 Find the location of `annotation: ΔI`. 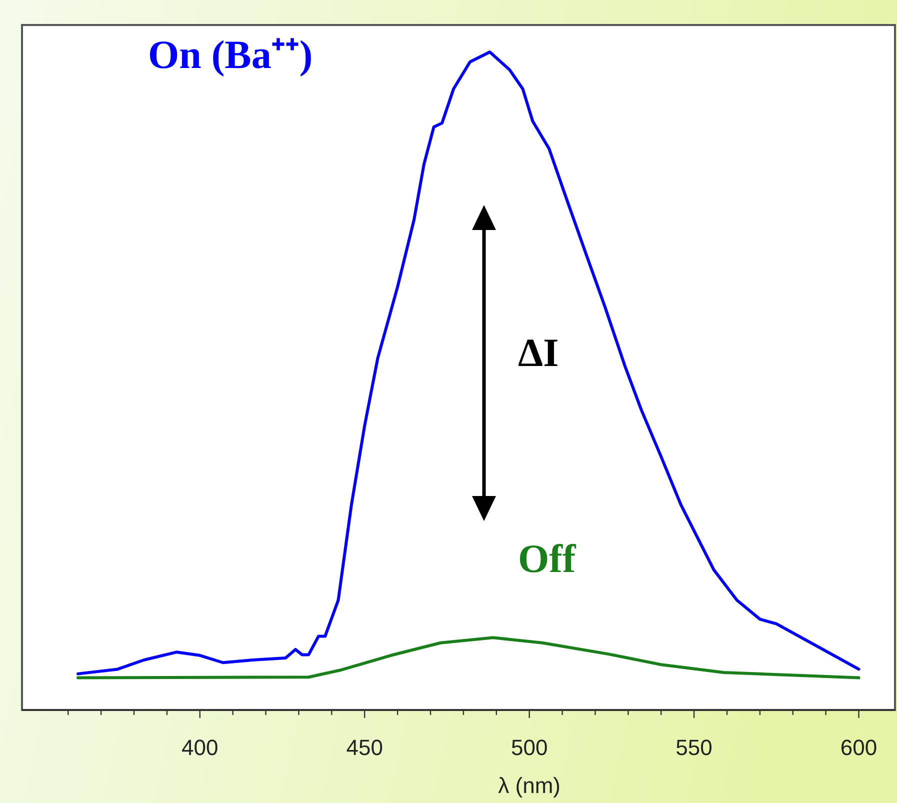

annotation: ΔI is located at coordinates (538, 352).